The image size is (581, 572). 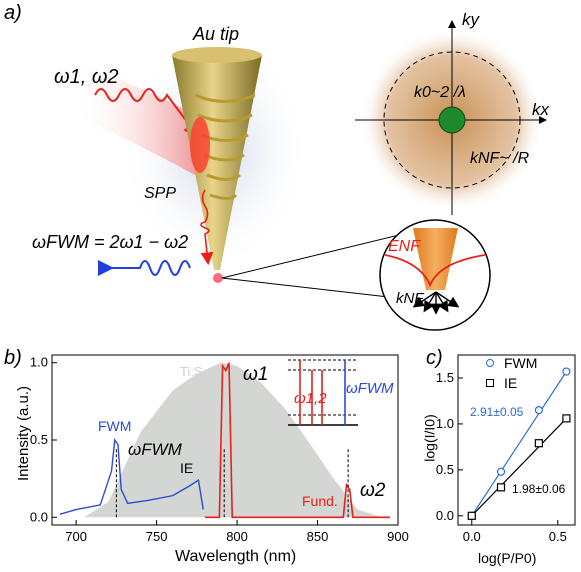 What do you see at coordinates (13, 13) in the screenshot?
I see `panel-a-label: a)` at bounding box center [13, 13].